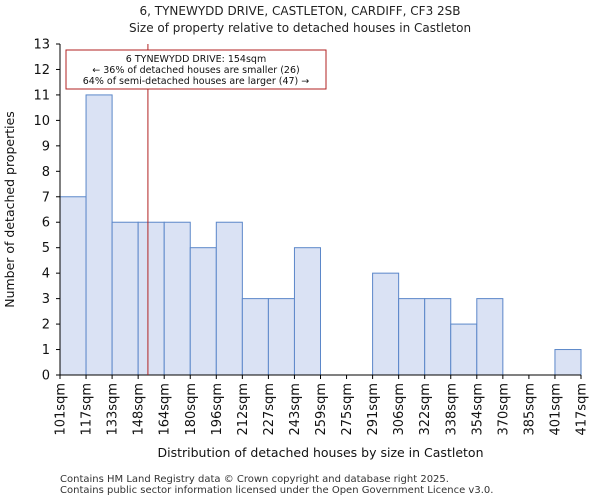 This screenshot has width=600, height=500. What do you see at coordinates (41, 70) in the screenshot?
I see `y-tick-label: 12` at bounding box center [41, 70].